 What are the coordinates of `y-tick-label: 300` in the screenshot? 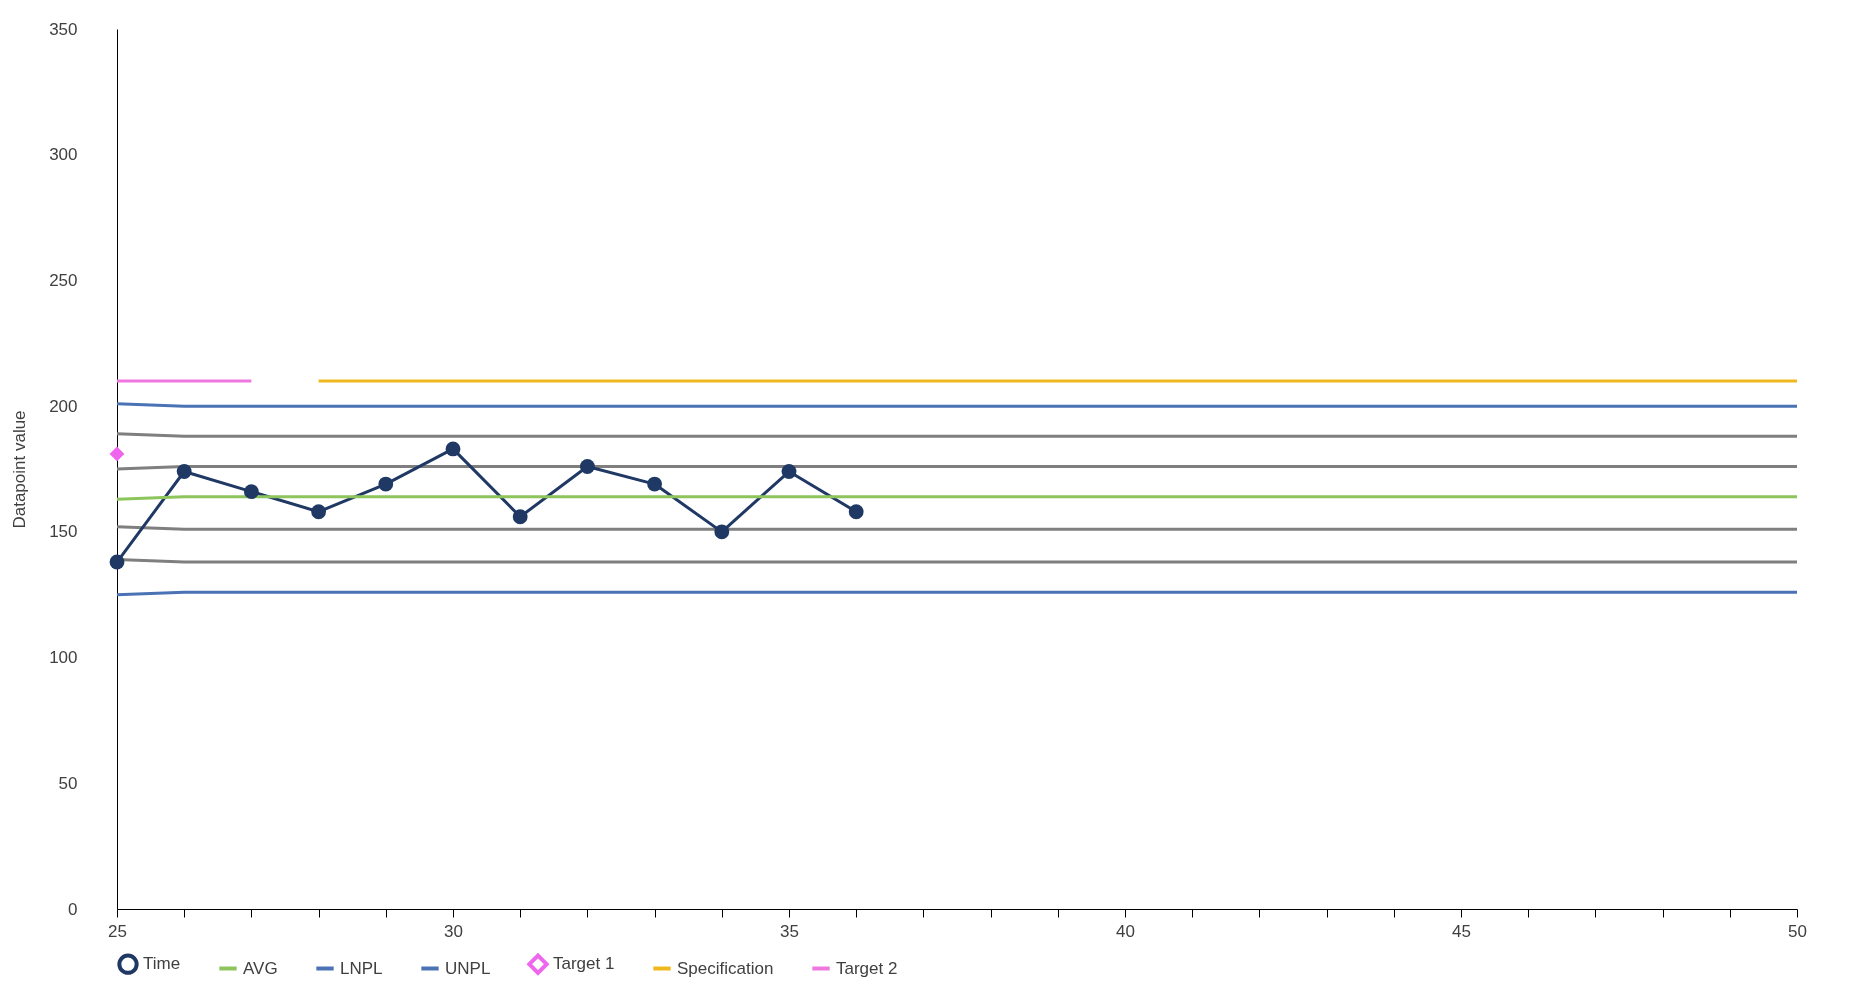 It's located at (63, 155).